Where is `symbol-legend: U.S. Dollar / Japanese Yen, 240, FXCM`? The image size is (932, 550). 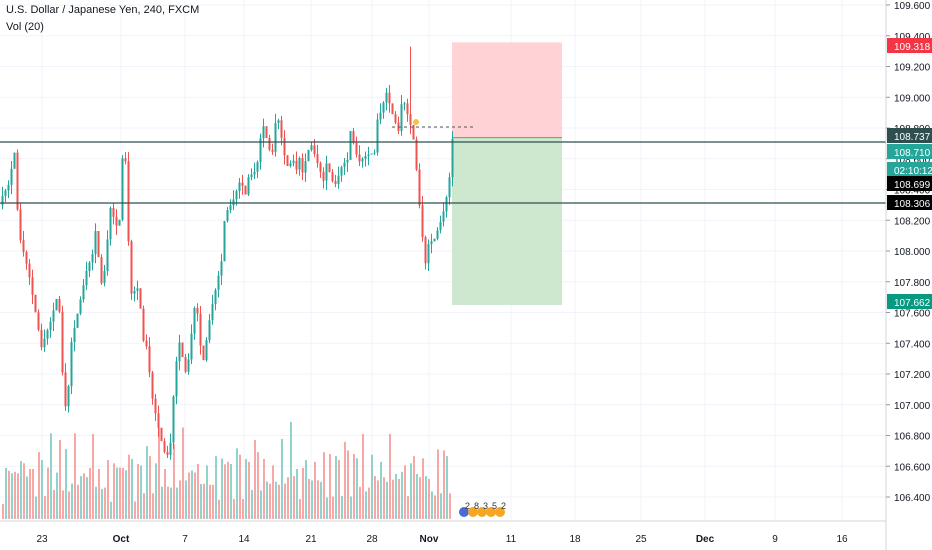
symbol-legend: U.S. Dollar / Japanese Yen, 240, FXCM is located at coordinates (103, 10).